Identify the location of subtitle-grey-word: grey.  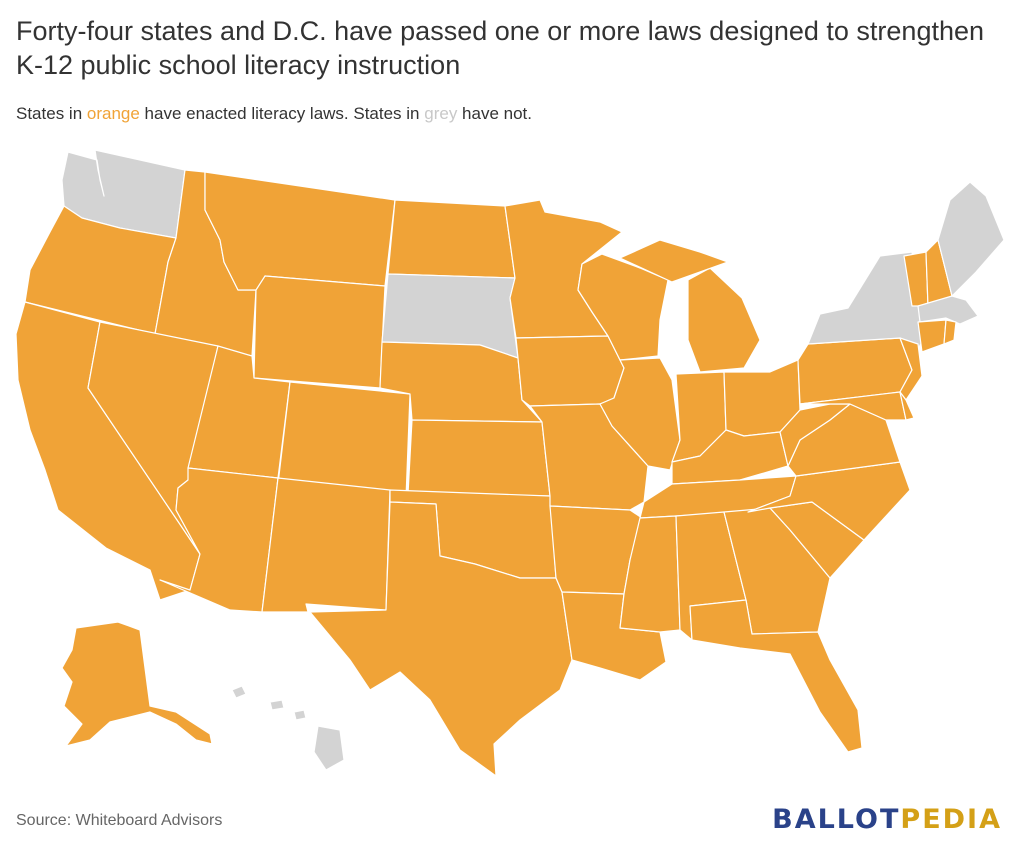
(441, 113).